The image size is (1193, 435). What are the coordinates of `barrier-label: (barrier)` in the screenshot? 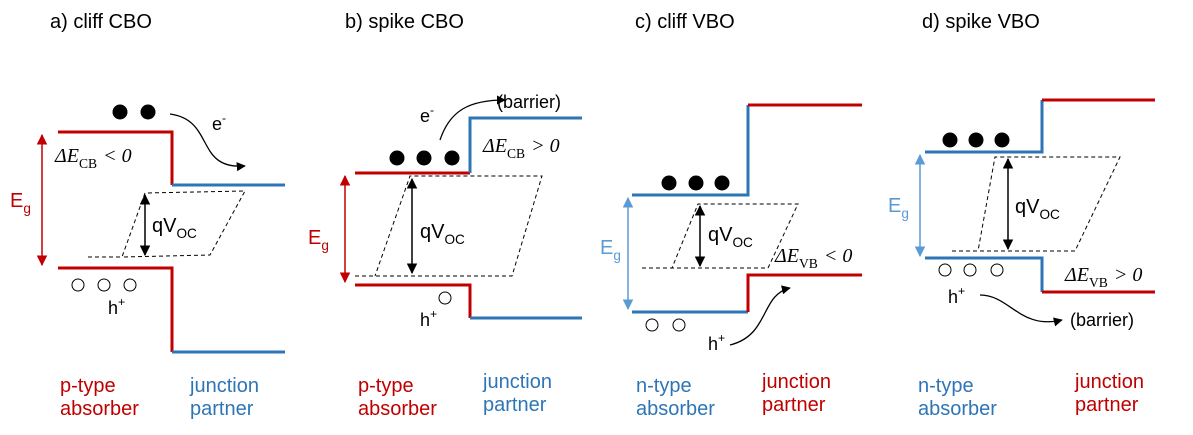 It's located at (529, 102).